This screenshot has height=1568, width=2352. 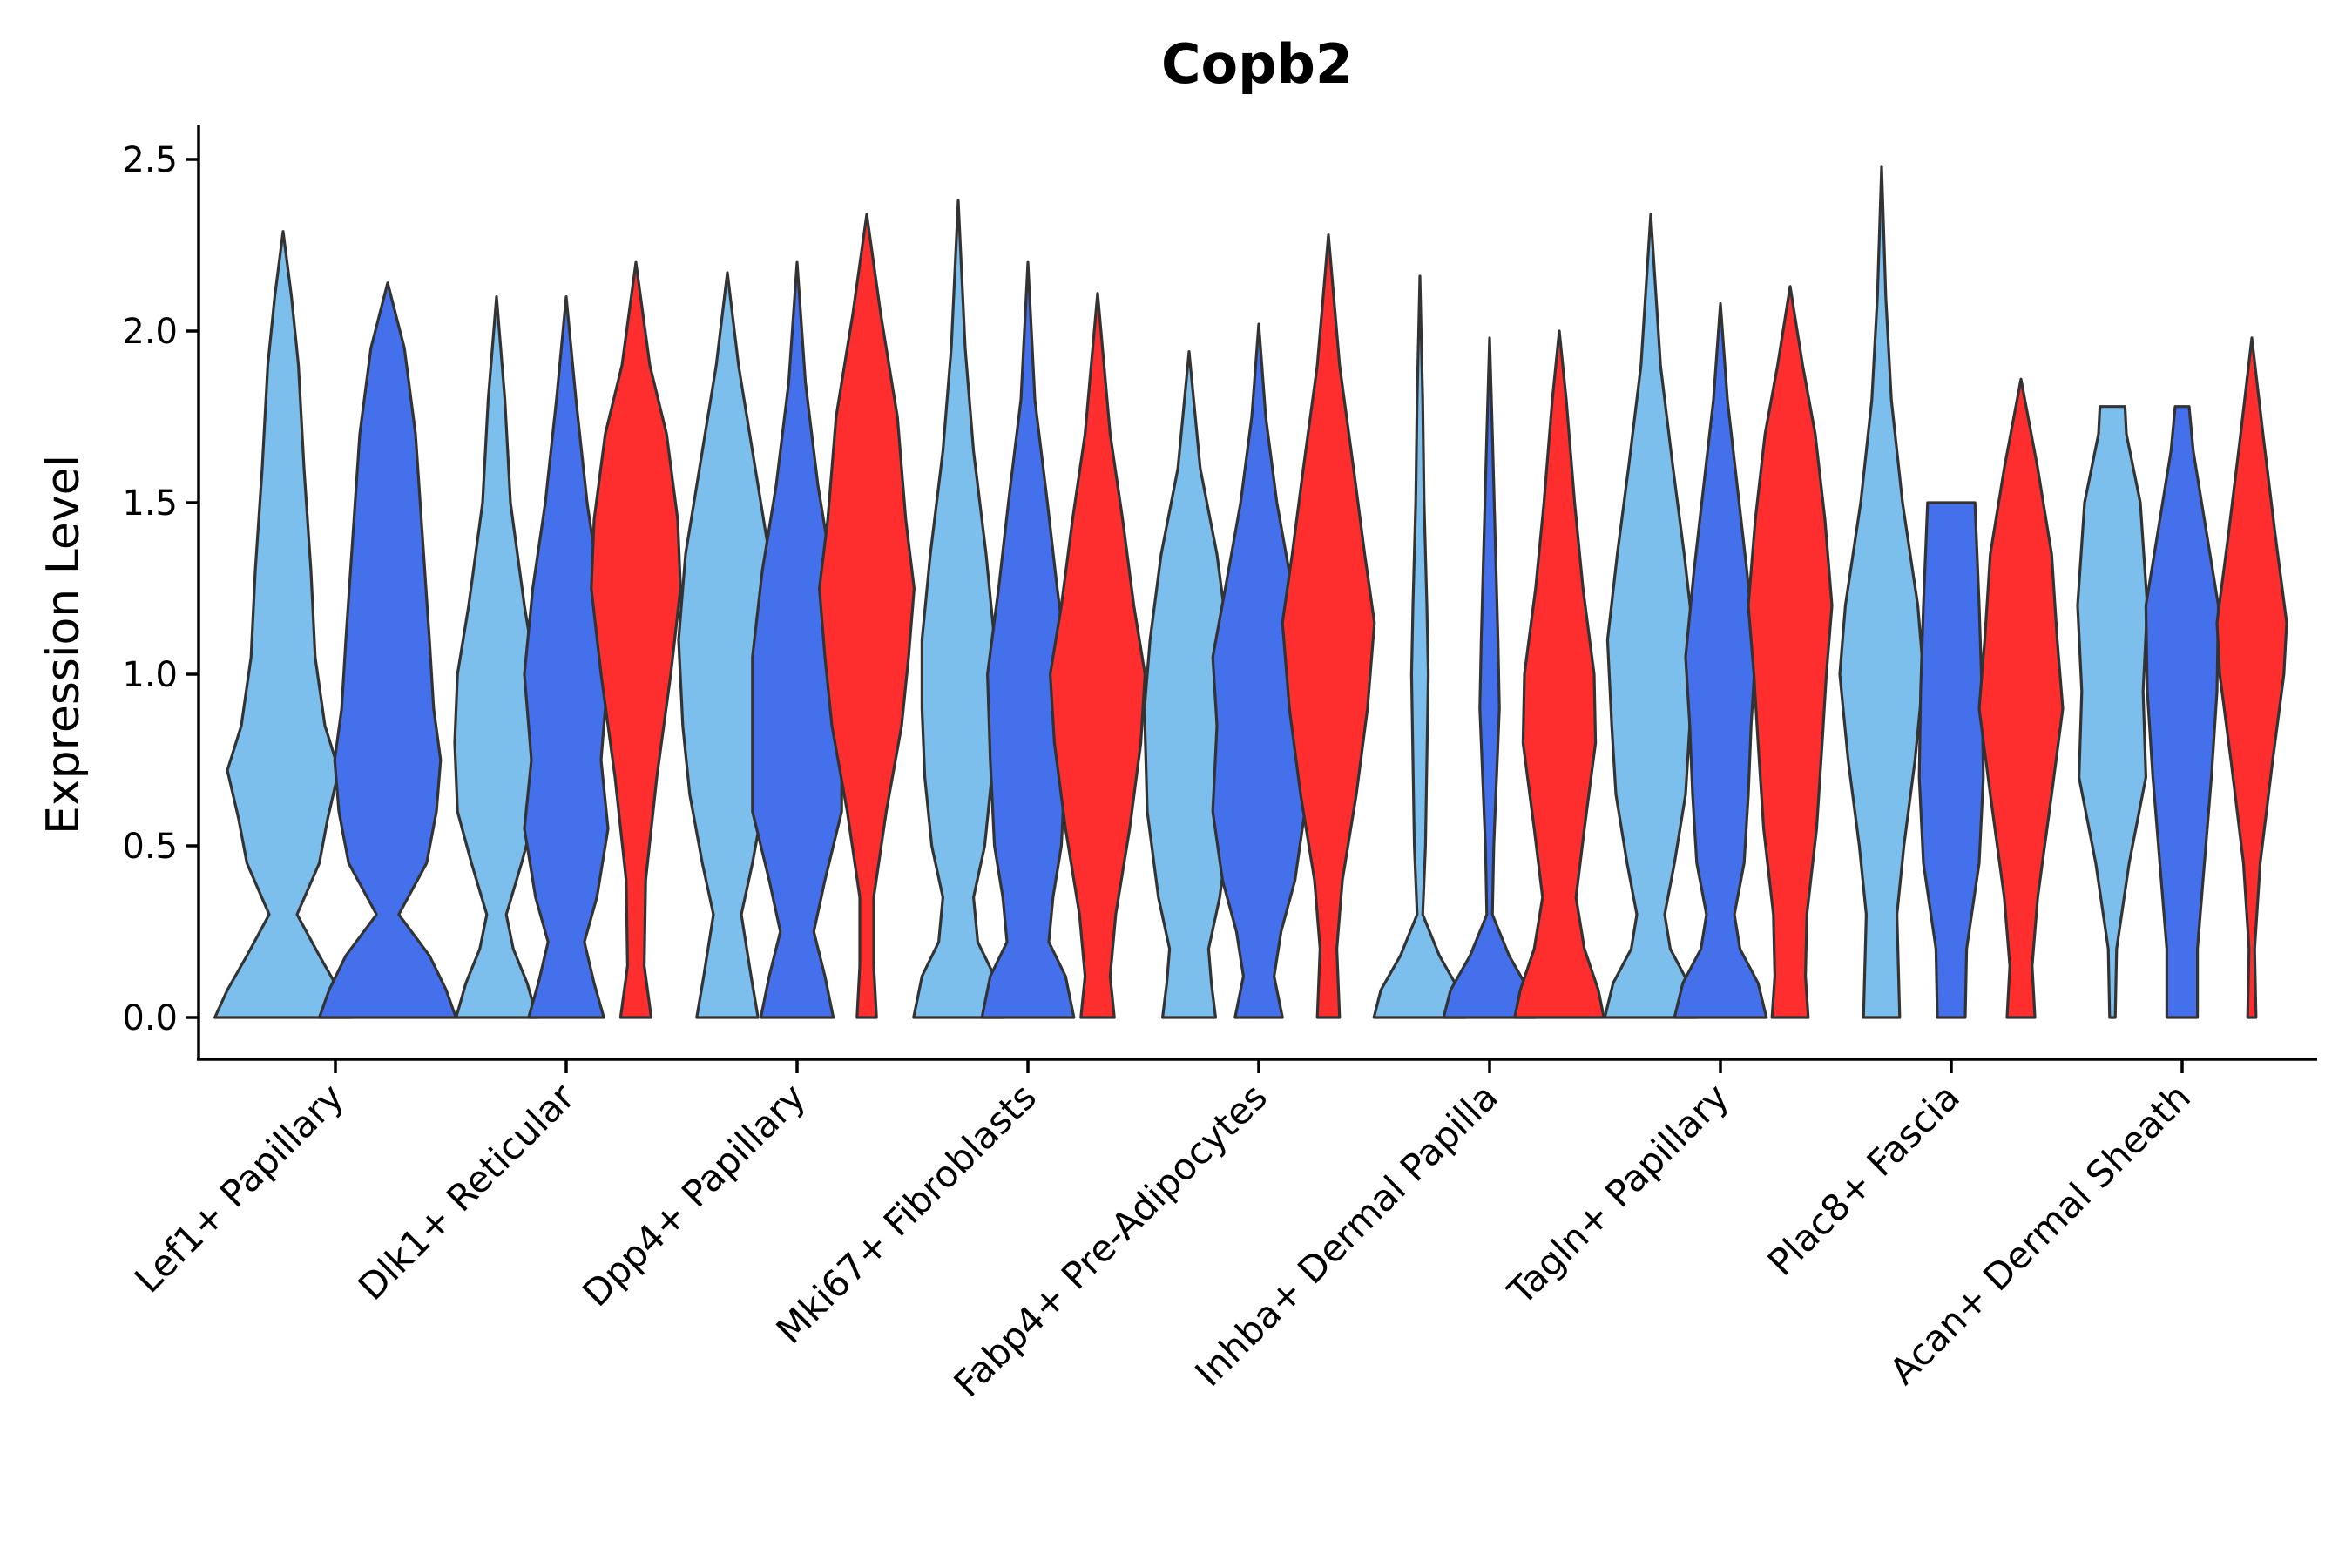 What do you see at coordinates (150, 160) in the screenshot?
I see `y-tick-label: 2.5` at bounding box center [150, 160].